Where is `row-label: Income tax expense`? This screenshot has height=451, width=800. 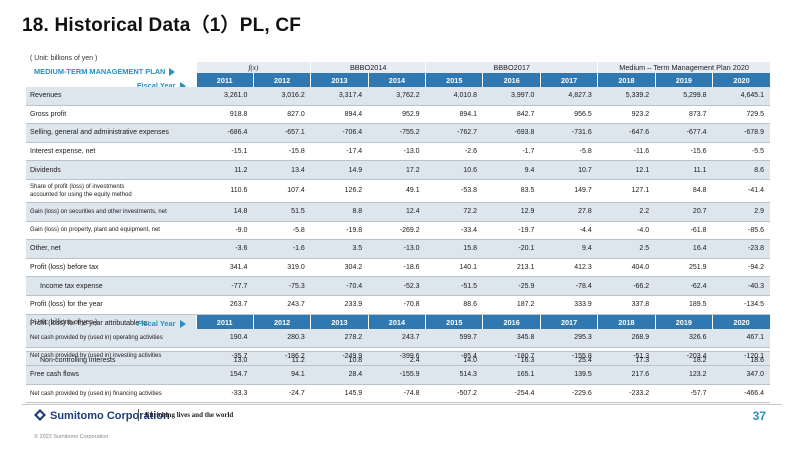 row-label: Income tax expense is located at coordinates (111, 286).